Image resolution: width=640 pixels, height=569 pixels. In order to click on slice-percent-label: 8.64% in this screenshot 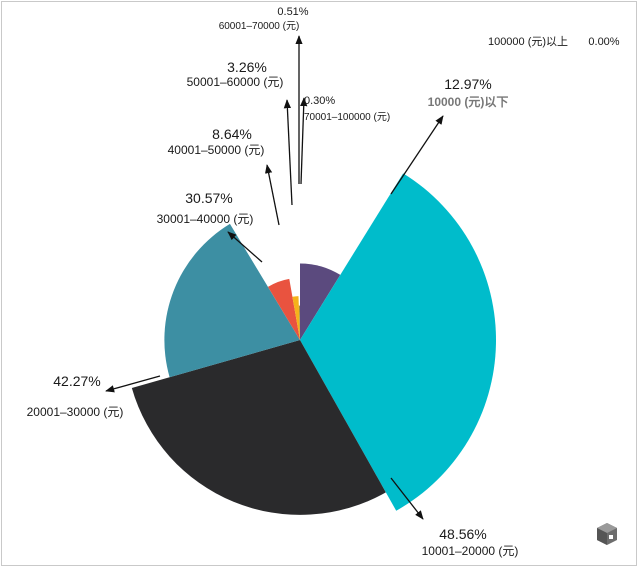, I will do `click(232, 134)`.